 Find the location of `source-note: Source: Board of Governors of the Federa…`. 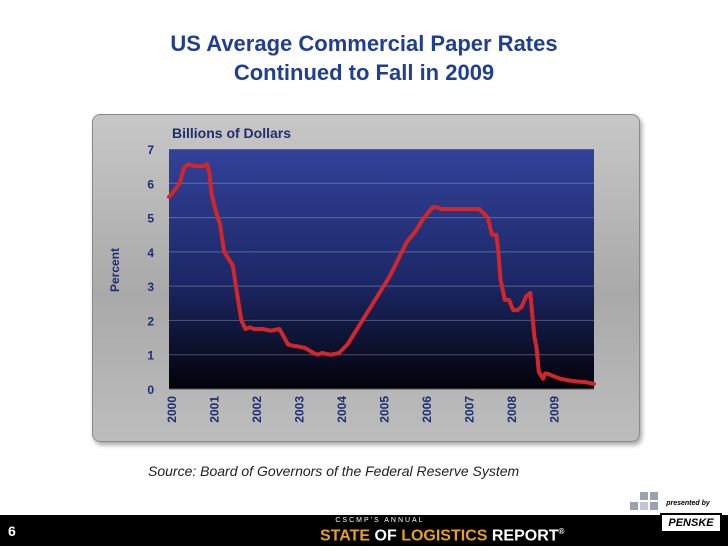

source-note: Source: Board of Governors of the Federa… is located at coordinates (334, 471).